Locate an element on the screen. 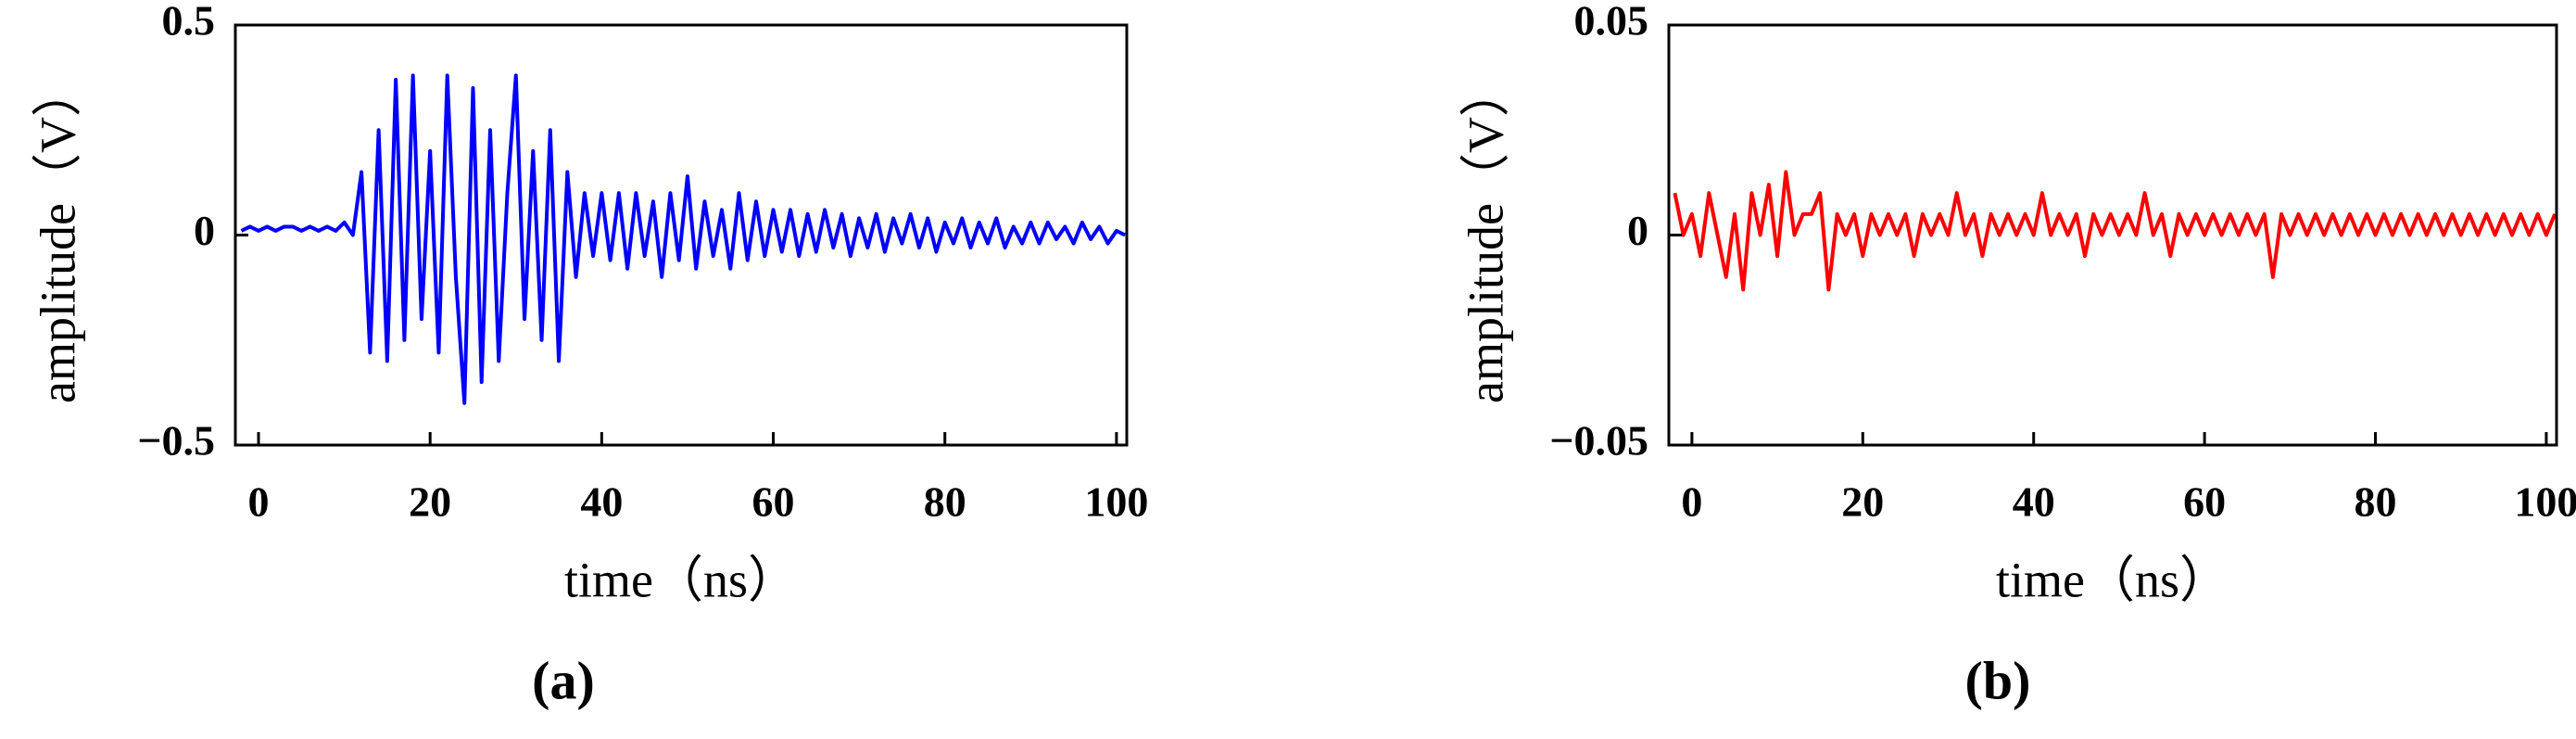 The height and width of the screenshot is (739, 2576). signal-line is located at coordinates (2115, 231).